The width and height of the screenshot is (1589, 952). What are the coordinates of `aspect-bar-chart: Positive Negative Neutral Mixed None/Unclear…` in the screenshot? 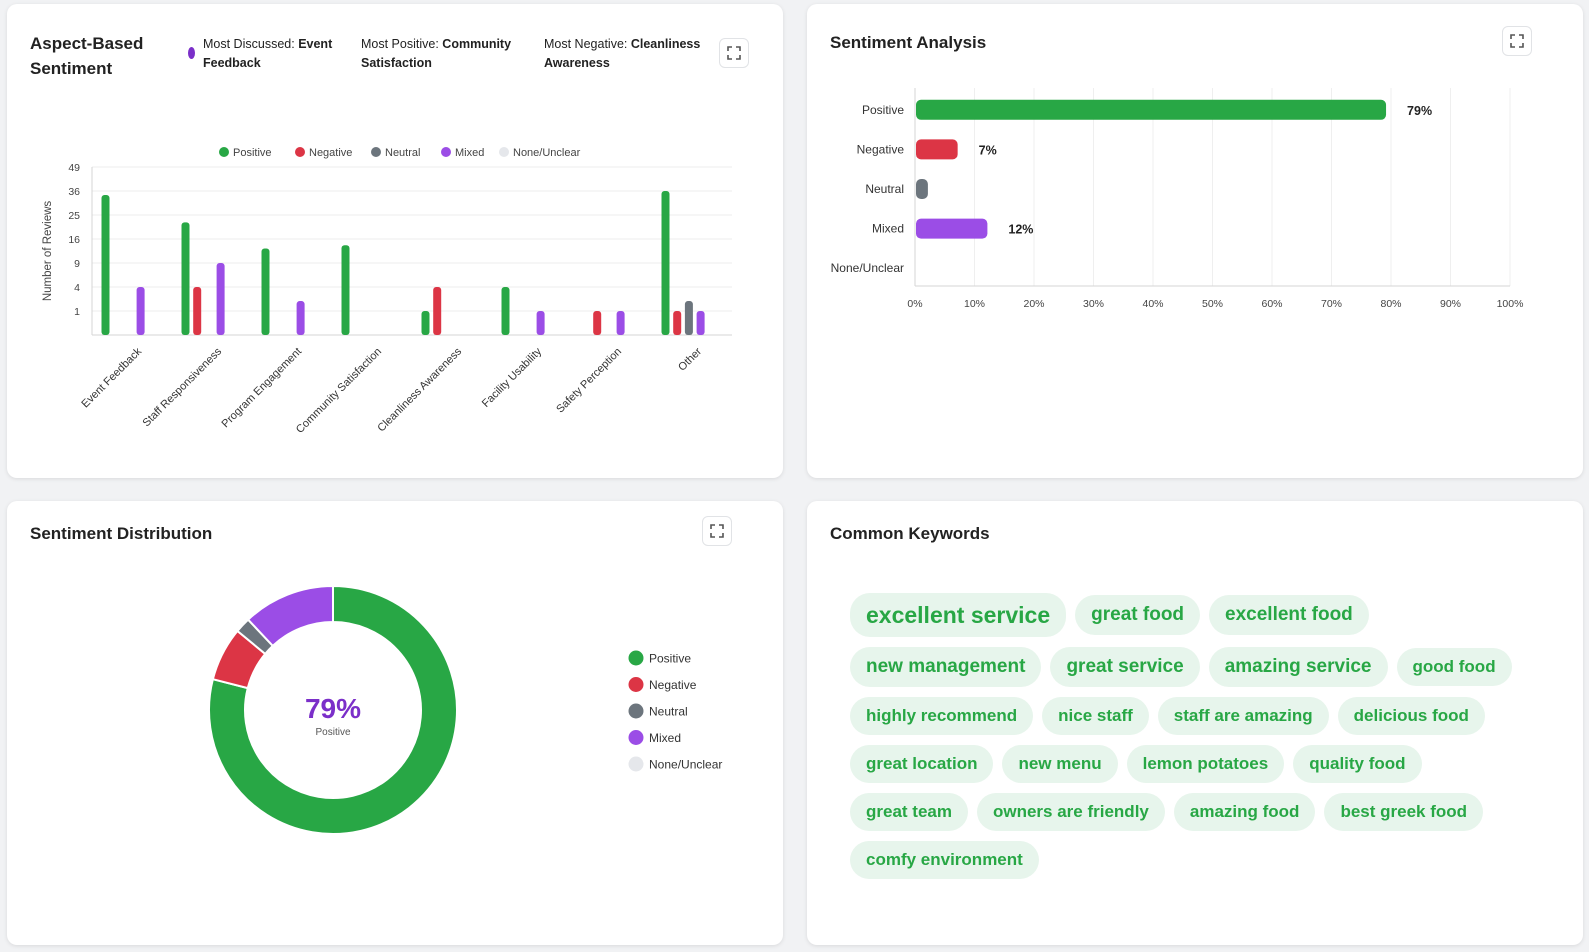 It's located at (387, 291).